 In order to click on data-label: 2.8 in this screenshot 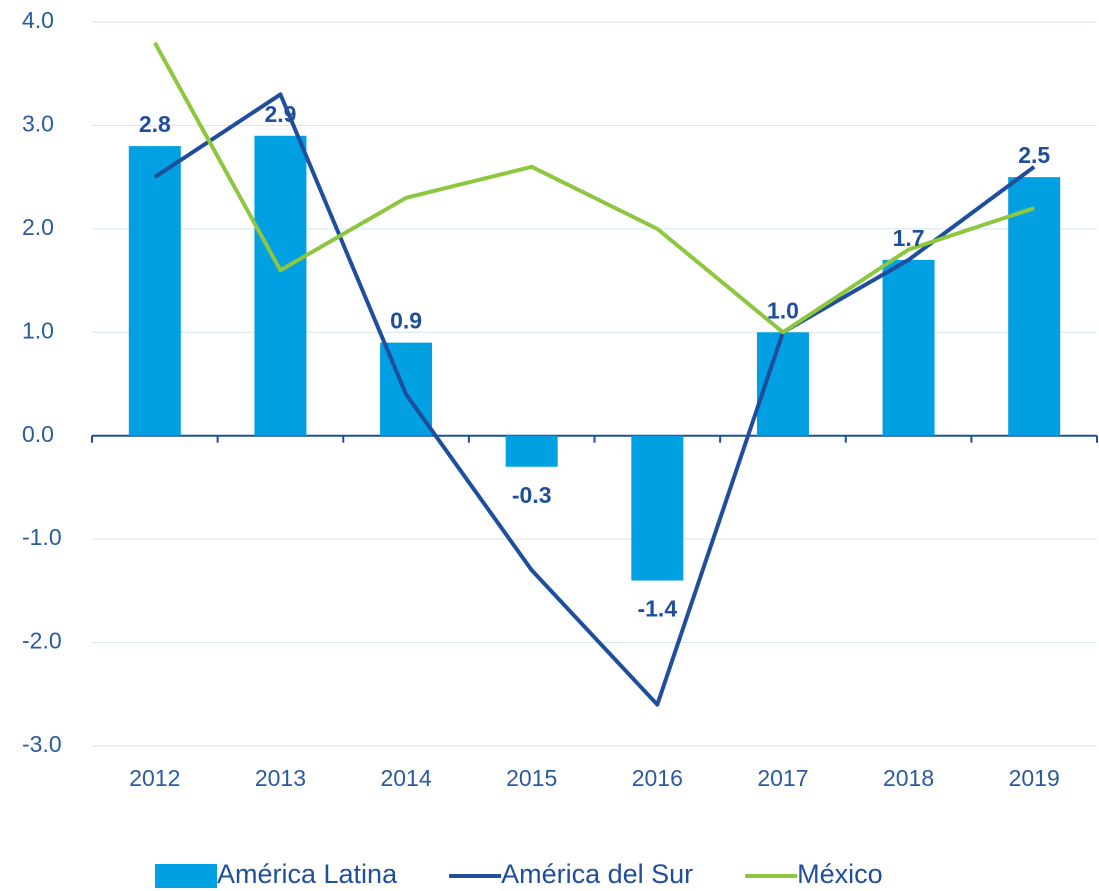, I will do `click(155, 124)`.